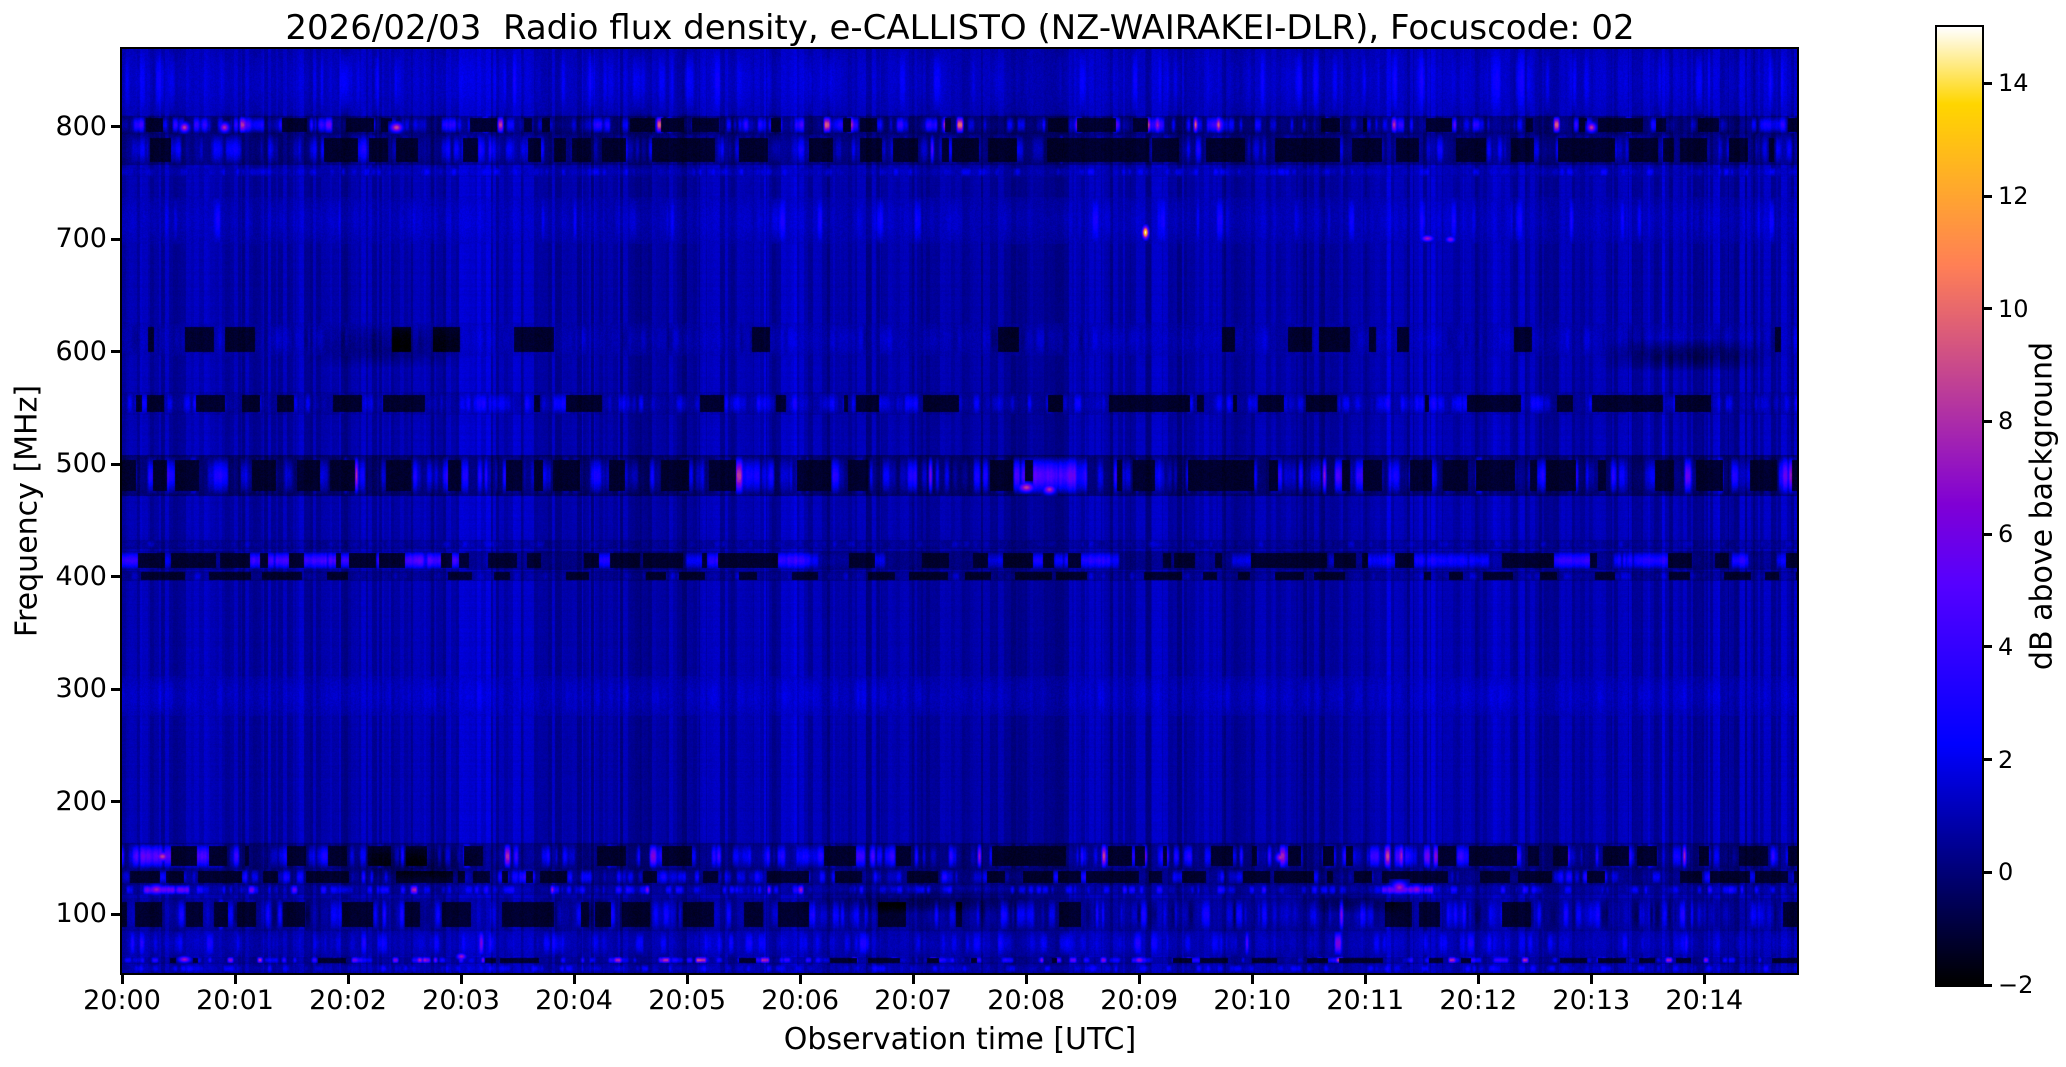 The width and height of the screenshot is (2066, 1067). Describe the element at coordinates (960, 1039) in the screenshot. I see `x-axis-label: Observation time [UTC]` at that location.